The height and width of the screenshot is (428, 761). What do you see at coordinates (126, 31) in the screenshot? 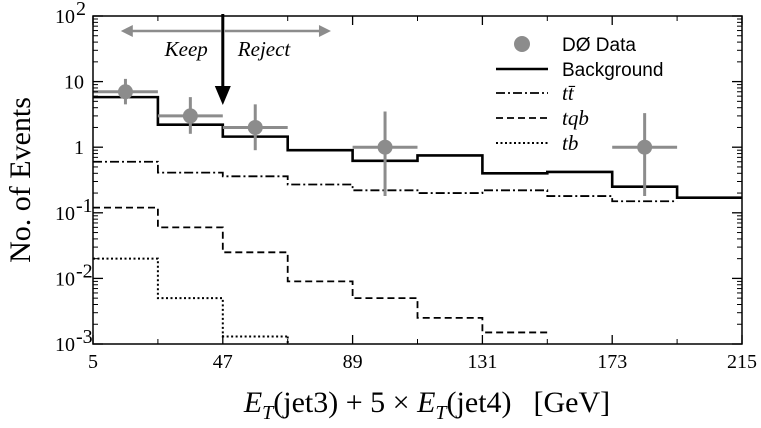
I see `keep-arrow-head` at bounding box center [126, 31].